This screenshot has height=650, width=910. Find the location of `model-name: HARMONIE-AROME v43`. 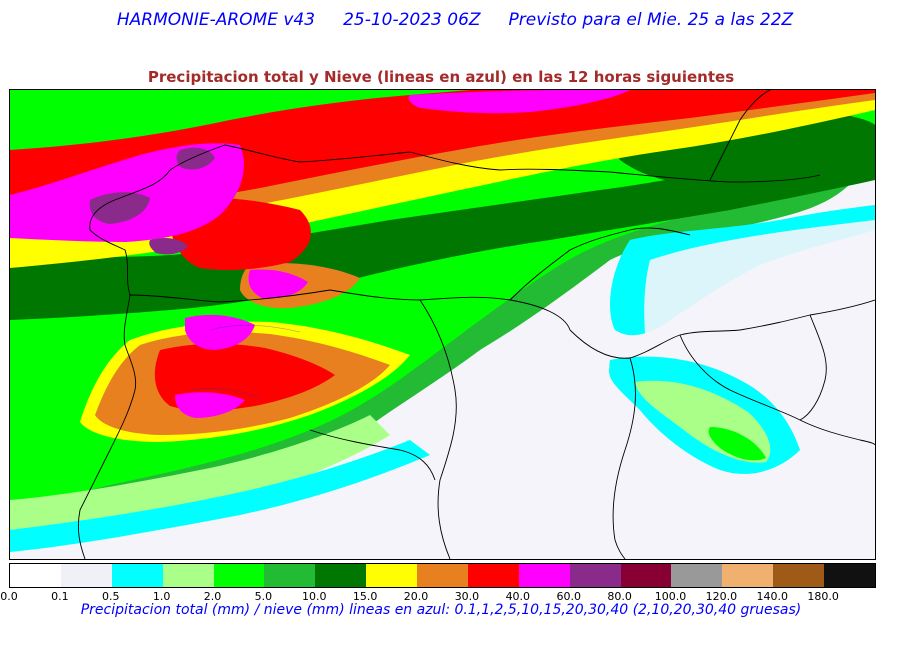

model-name: HARMONIE-AROME v43 is located at coordinates (216, 20).